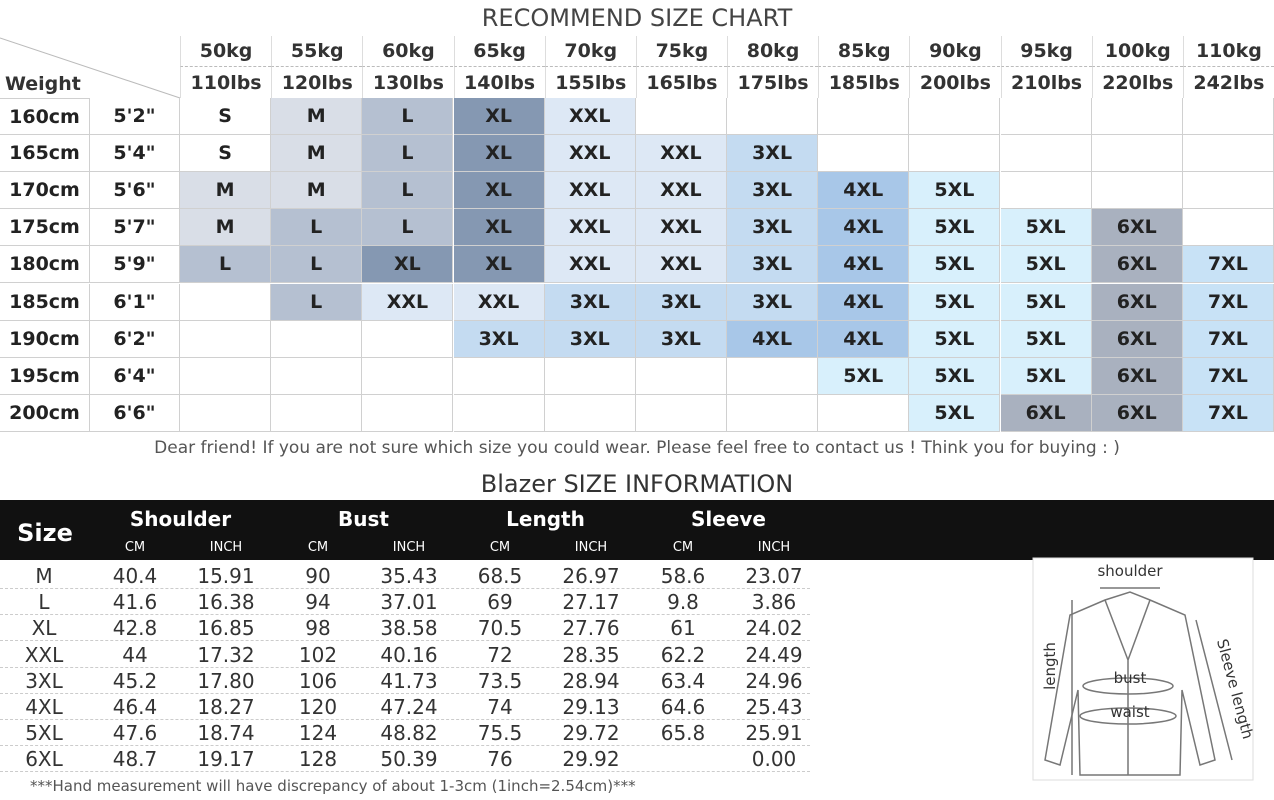 The width and height of the screenshot is (1274, 800). What do you see at coordinates (590, 82) in the screenshot?
I see `weight-lbs: 155lbs` at bounding box center [590, 82].